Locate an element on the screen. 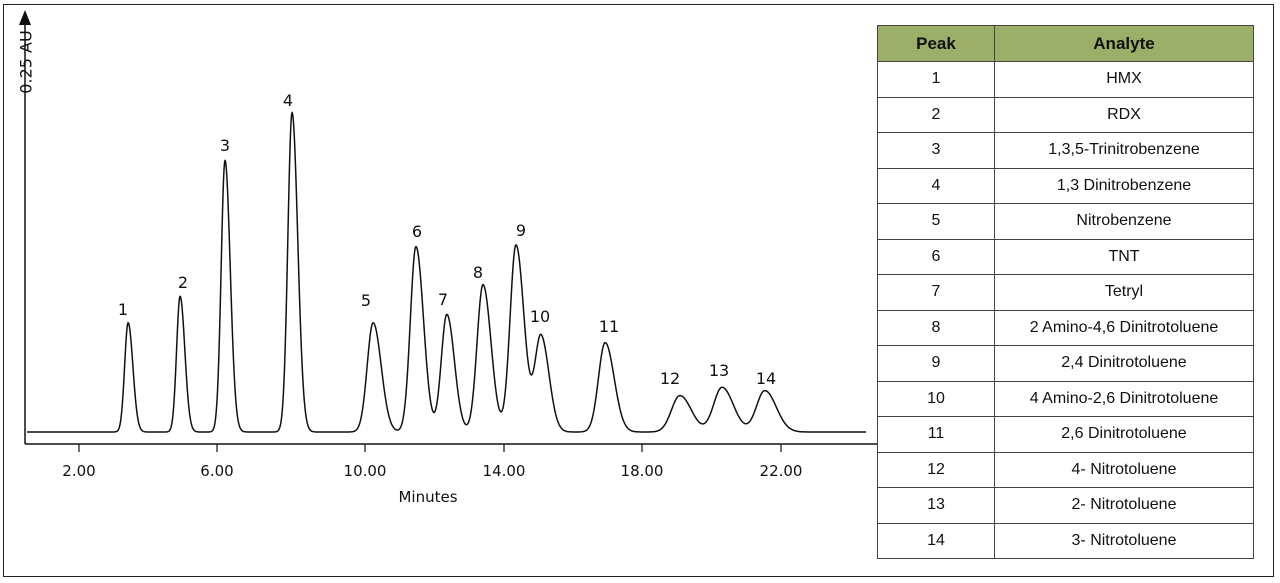 This screenshot has width=1280, height=583. peak-label: 9 is located at coordinates (521, 230).